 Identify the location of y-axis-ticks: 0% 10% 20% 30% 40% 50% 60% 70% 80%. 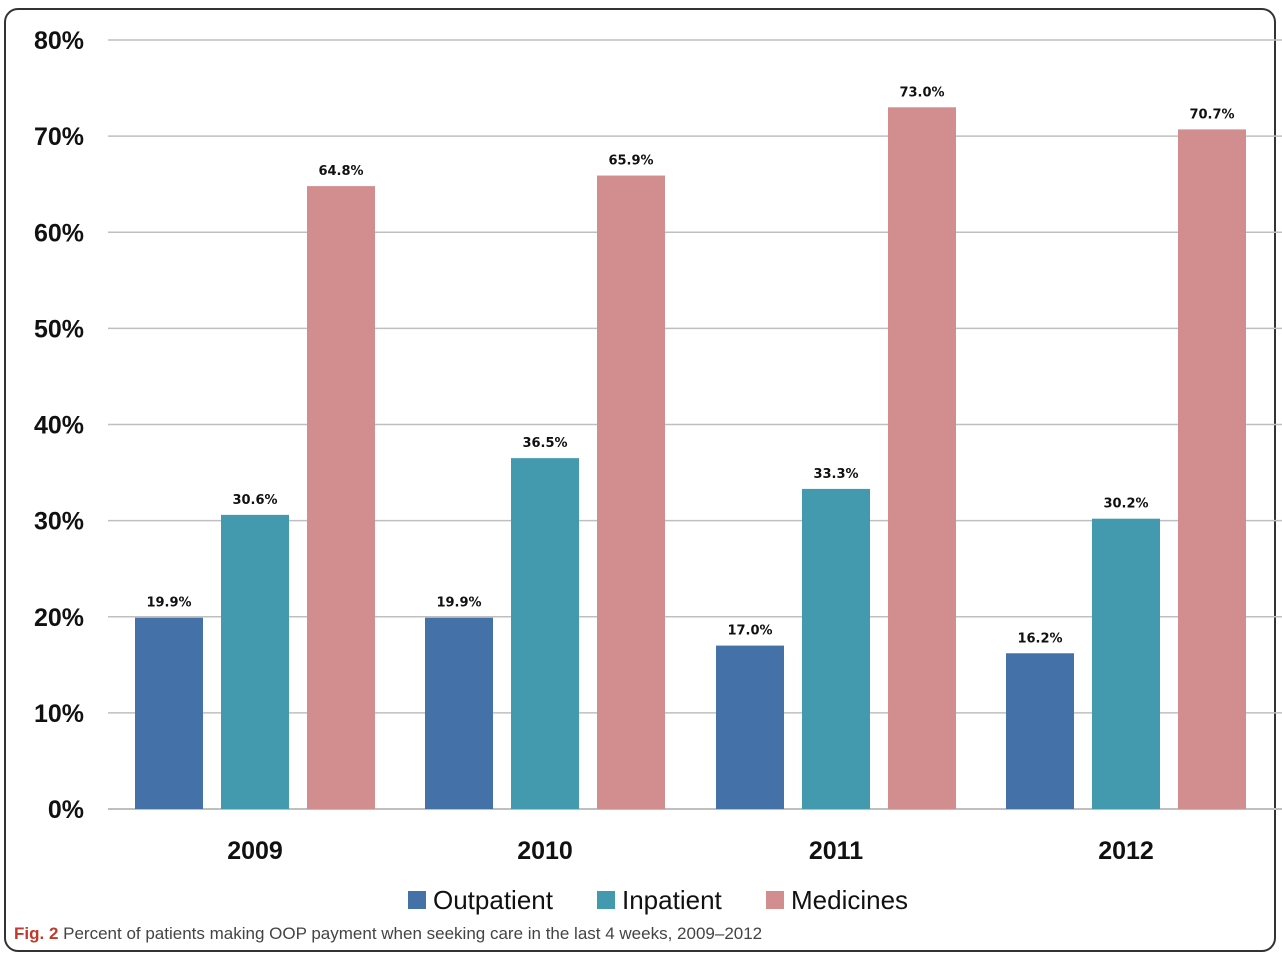
(59, 425).